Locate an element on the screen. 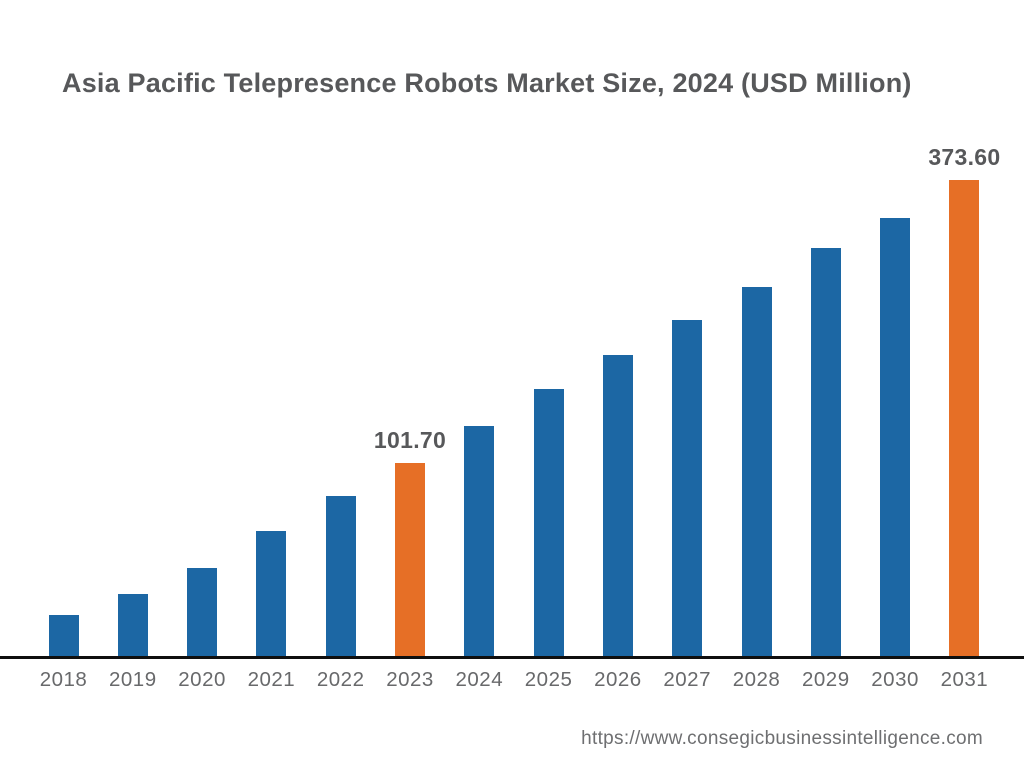  x-tick-2029: 2029 is located at coordinates (825, 679).